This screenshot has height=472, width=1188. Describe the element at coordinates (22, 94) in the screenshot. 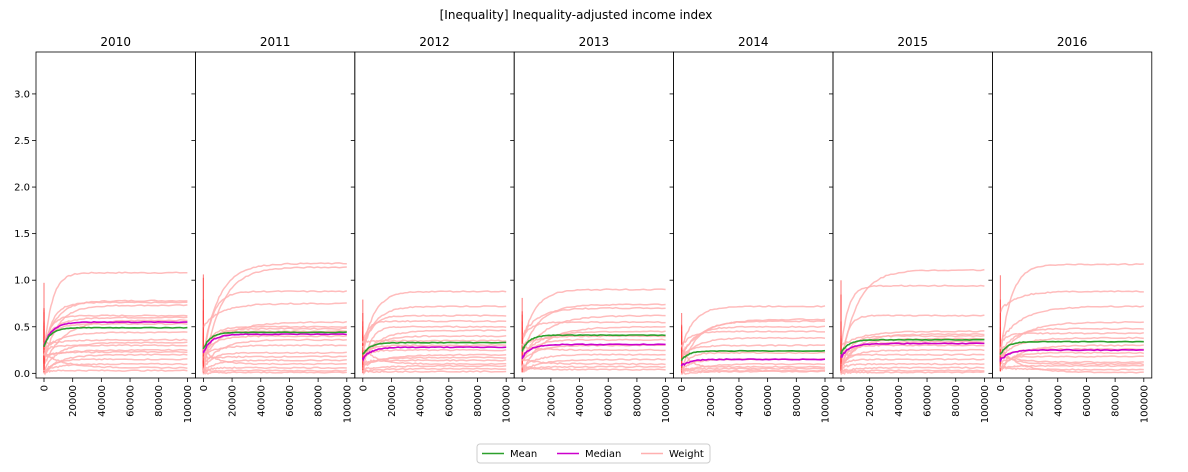

I see `y-tick-label: 3.0` at that location.